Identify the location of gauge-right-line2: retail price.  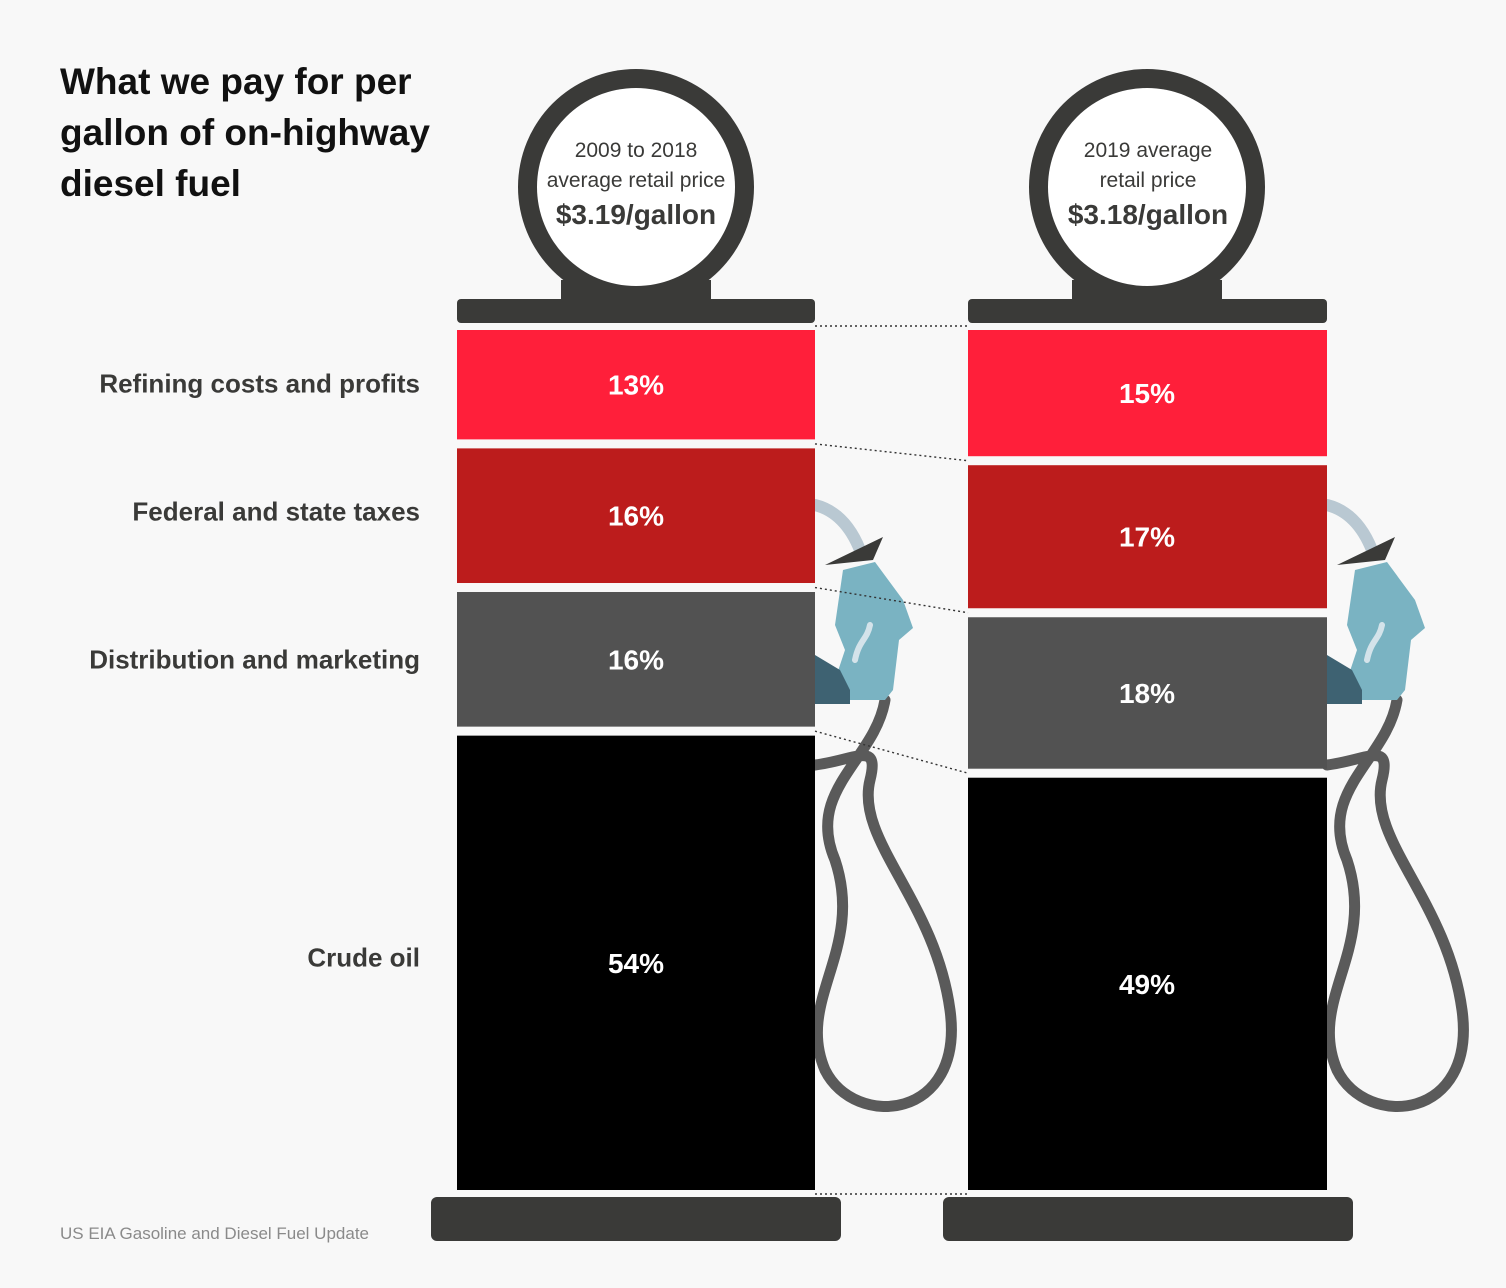
(1148, 180).